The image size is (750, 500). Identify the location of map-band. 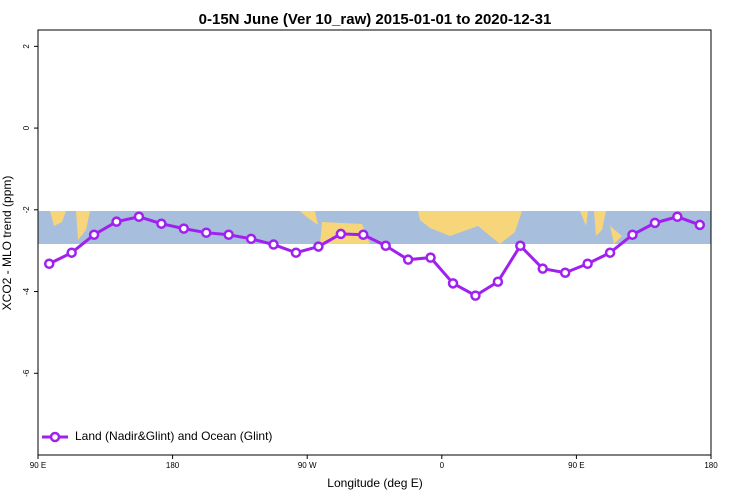
(374, 227).